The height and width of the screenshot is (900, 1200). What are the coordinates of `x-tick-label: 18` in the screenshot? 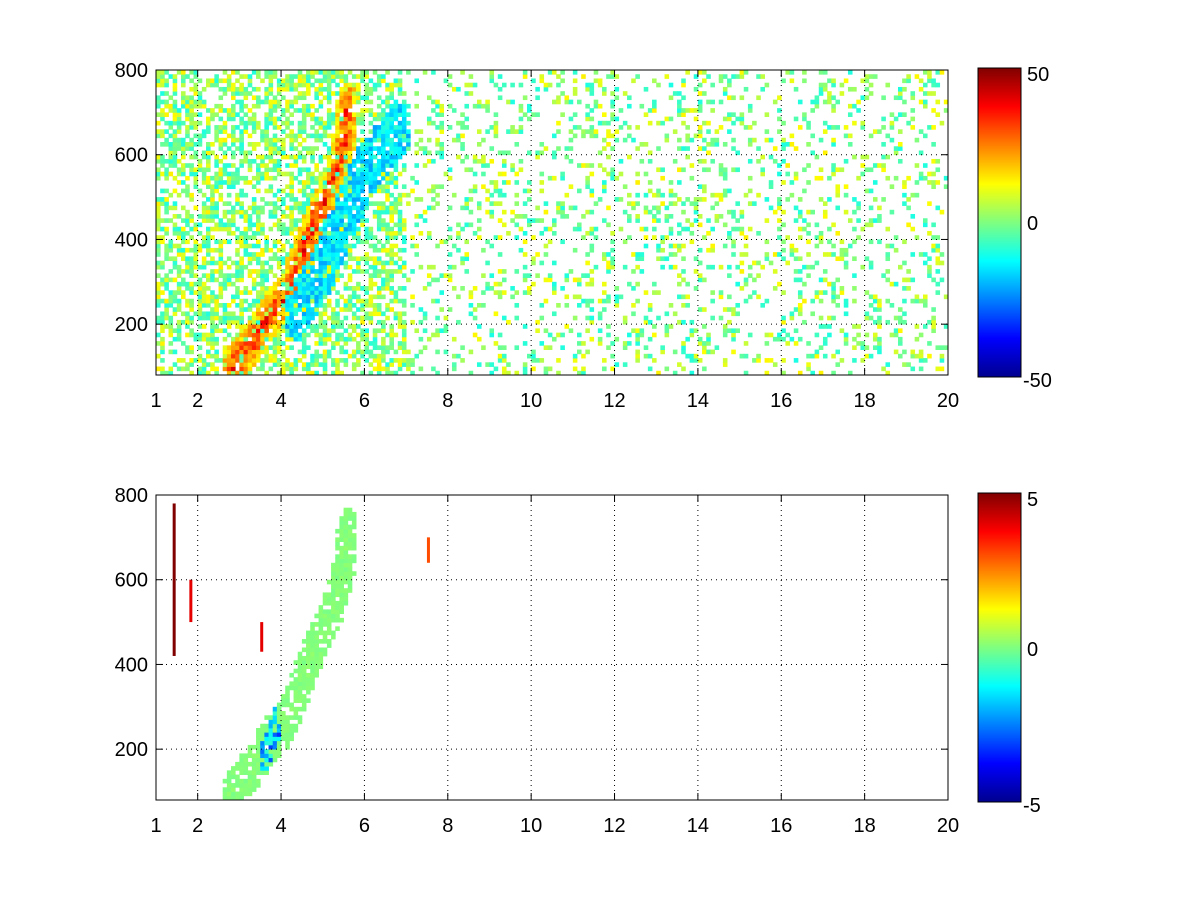 It's located at (865, 401).